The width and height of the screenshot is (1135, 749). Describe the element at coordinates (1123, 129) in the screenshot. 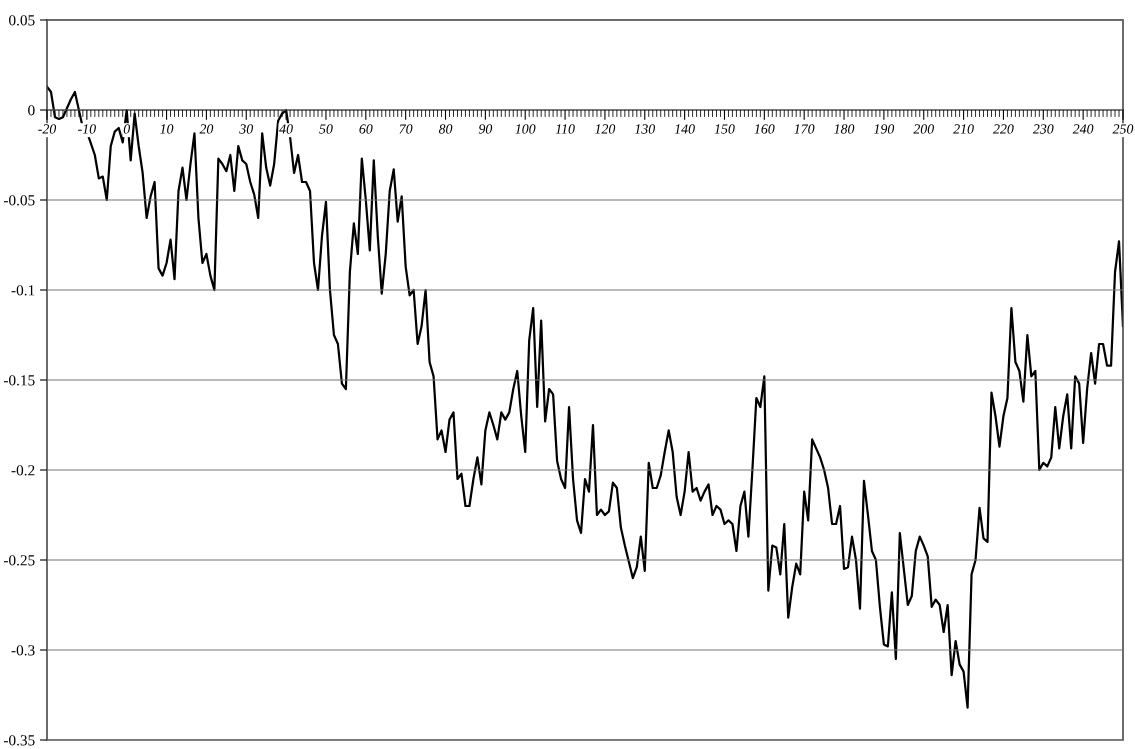

I see `x-tick-label: 250` at that location.